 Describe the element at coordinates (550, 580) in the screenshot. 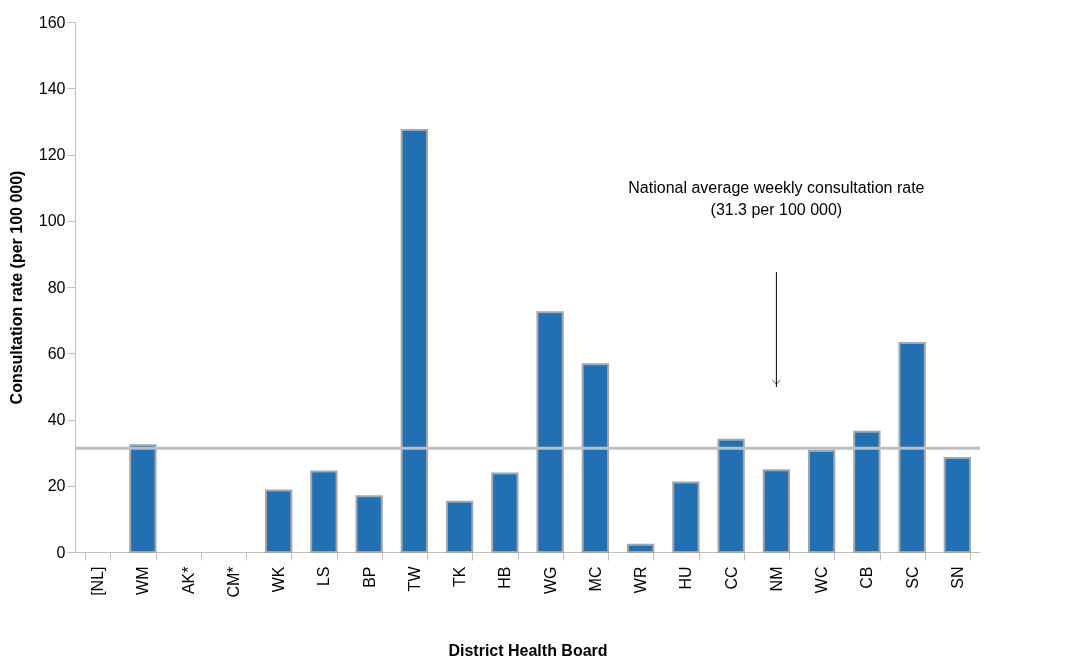

I see `x-tick-label: WG` at that location.